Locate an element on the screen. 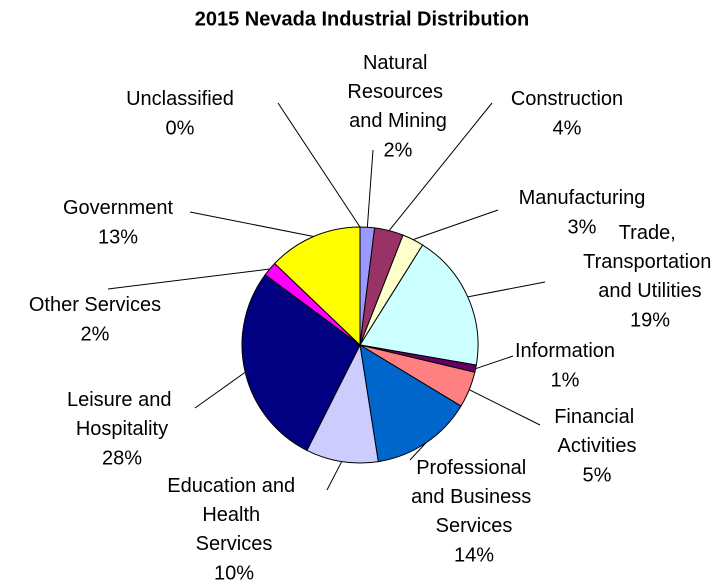 This screenshot has height=583, width=725. category-label: Natural Resources and Mining is located at coordinates (397, 92).